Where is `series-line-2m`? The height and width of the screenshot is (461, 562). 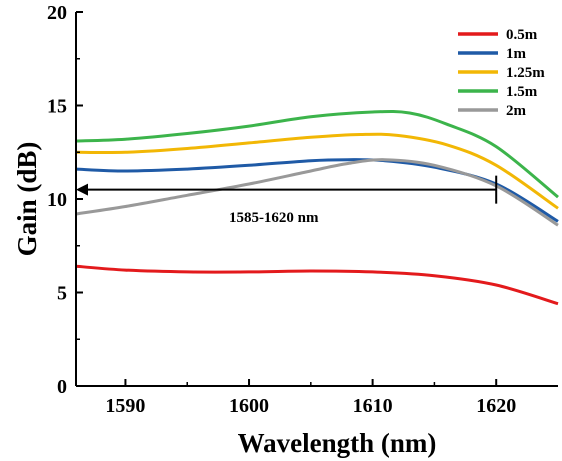 series-line-2m is located at coordinates (317, 192).